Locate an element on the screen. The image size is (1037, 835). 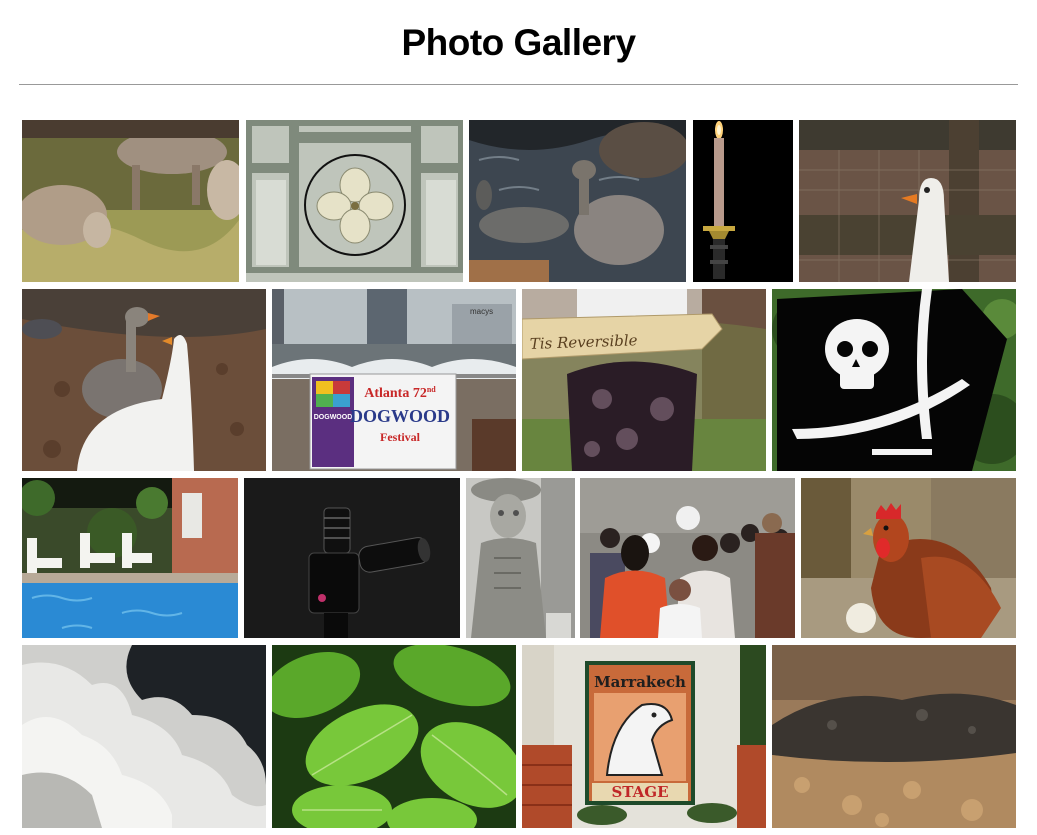
banner-line1: Atlanta 72nd is located at coordinates (400, 393).